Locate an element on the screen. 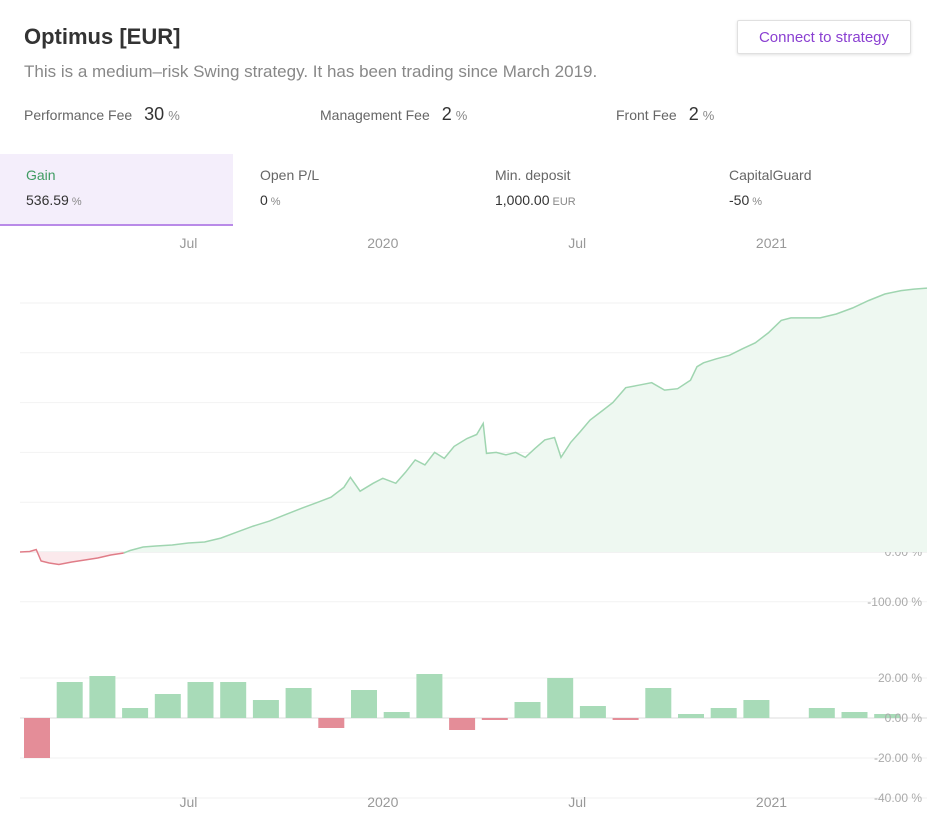 This screenshot has width=936, height=820. gain-negative-area is located at coordinates (72, 557).